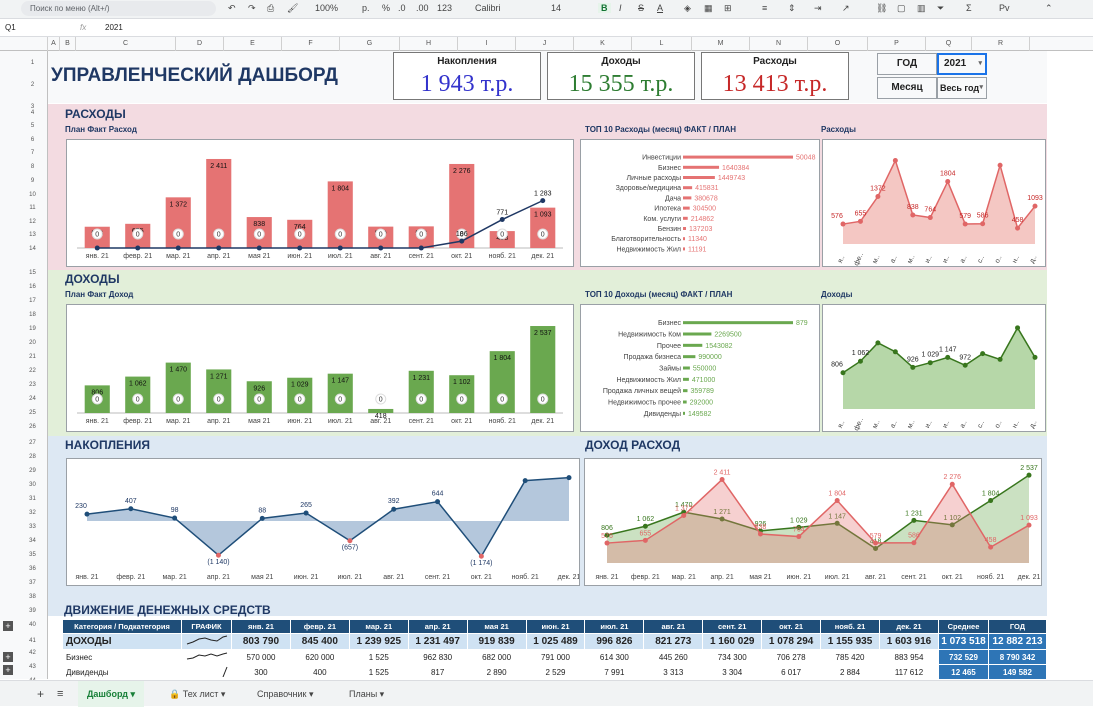 This screenshot has height=707, width=1093. Describe the element at coordinates (604, 8) in the screenshot. I see `bold-button: B` at that location.